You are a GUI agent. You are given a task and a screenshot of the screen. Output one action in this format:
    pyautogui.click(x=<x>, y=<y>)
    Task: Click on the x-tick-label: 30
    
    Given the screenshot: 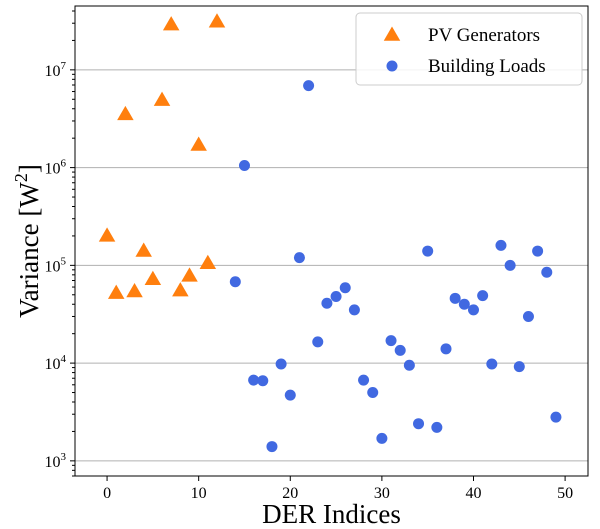 What is the action you would take?
    pyautogui.click(x=382, y=493)
    